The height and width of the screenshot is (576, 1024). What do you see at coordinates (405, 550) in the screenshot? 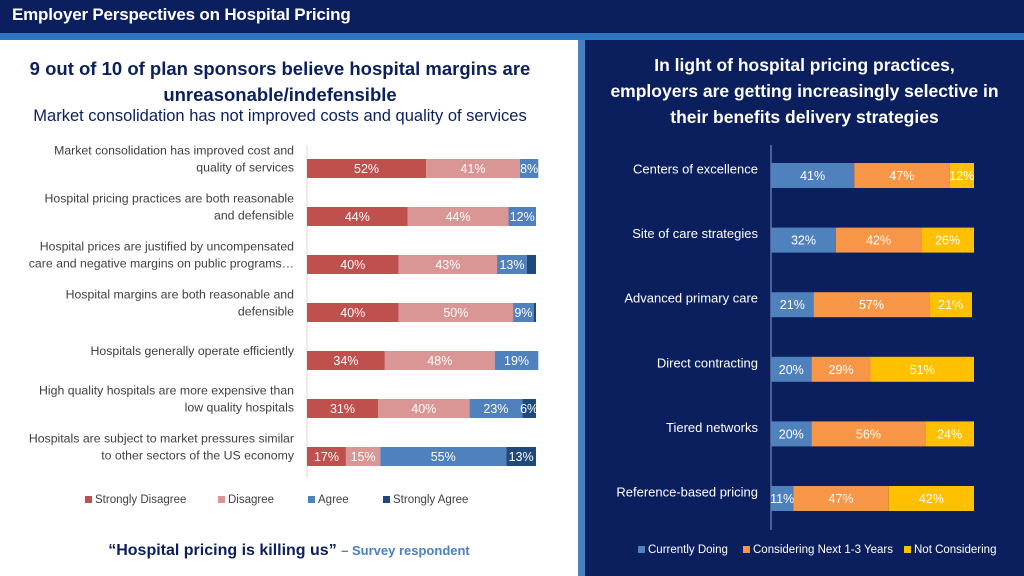
I see `quote-attribution: – Survey respondent` at bounding box center [405, 550].